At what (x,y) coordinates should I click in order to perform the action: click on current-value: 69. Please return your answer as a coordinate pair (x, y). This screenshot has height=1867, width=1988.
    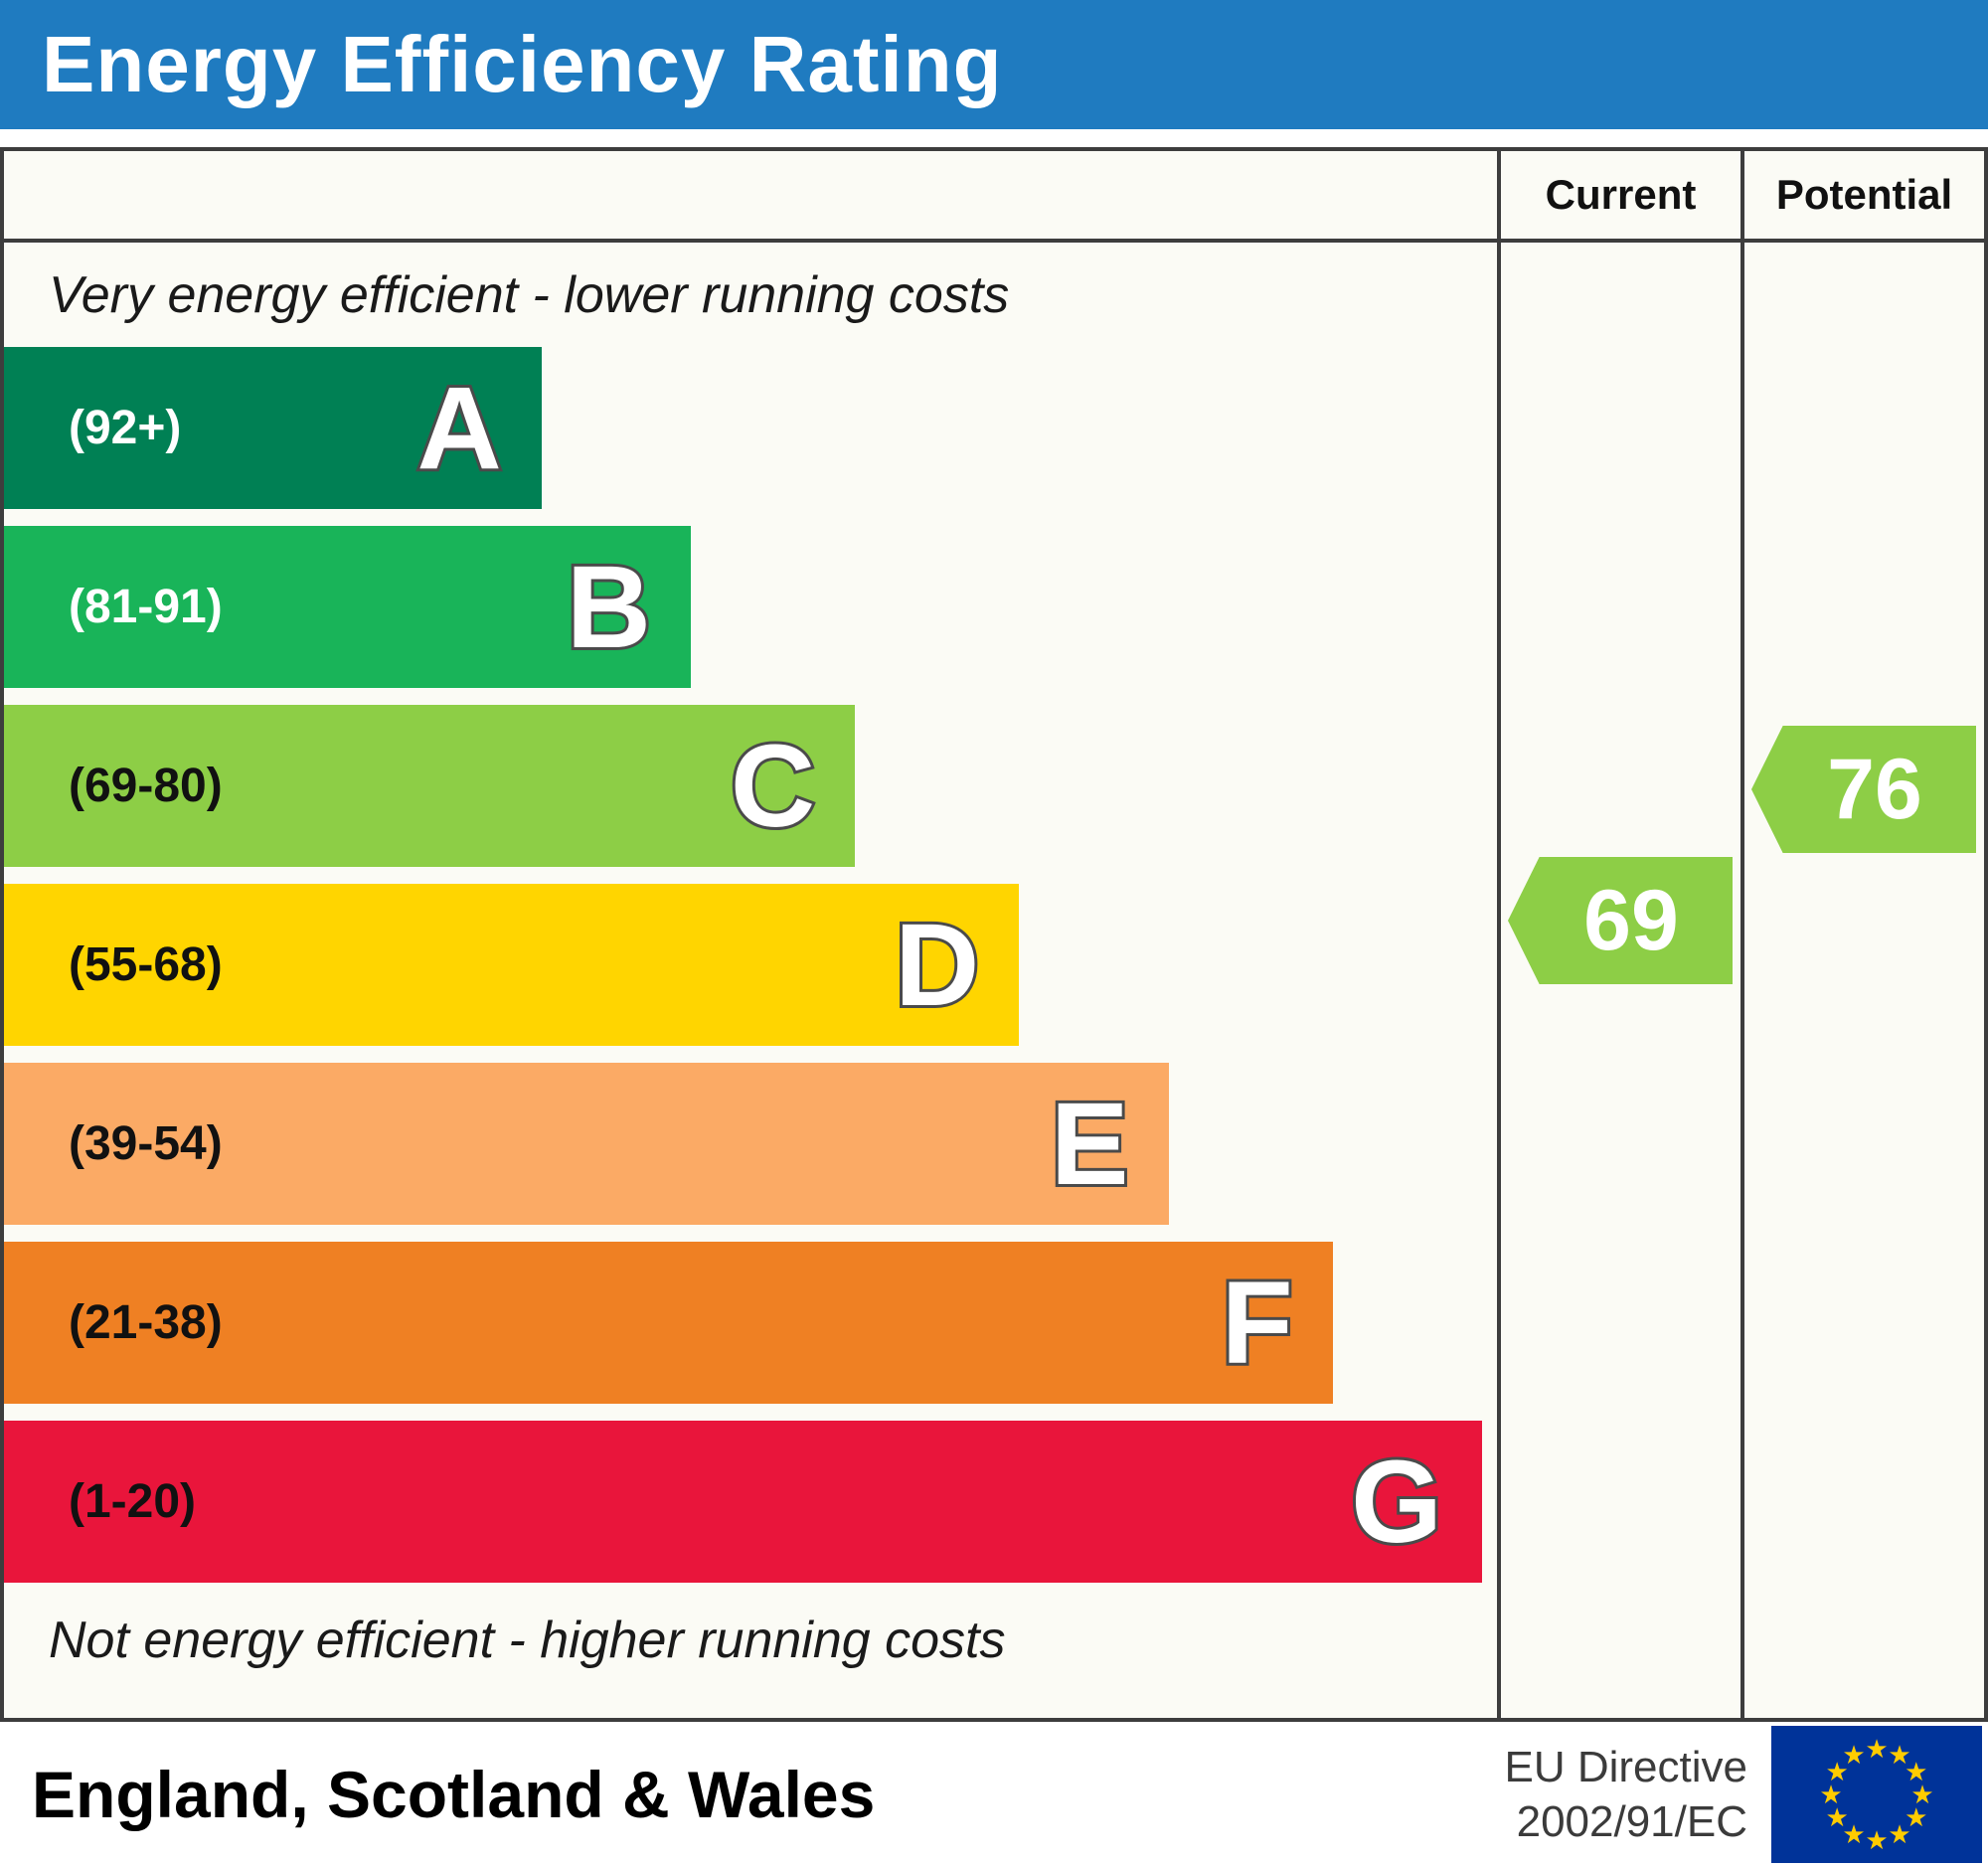
    Looking at the image, I should click on (1631, 920).